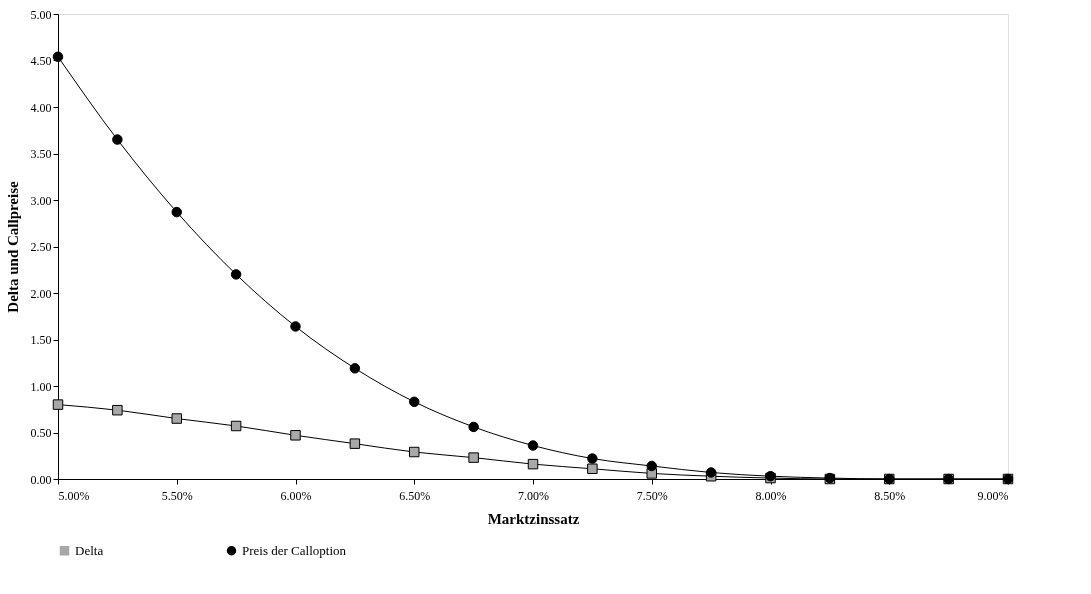 This screenshot has width=1091, height=594. What do you see at coordinates (41, 61) in the screenshot?
I see `y-tick-label: 4.50` at bounding box center [41, 61].